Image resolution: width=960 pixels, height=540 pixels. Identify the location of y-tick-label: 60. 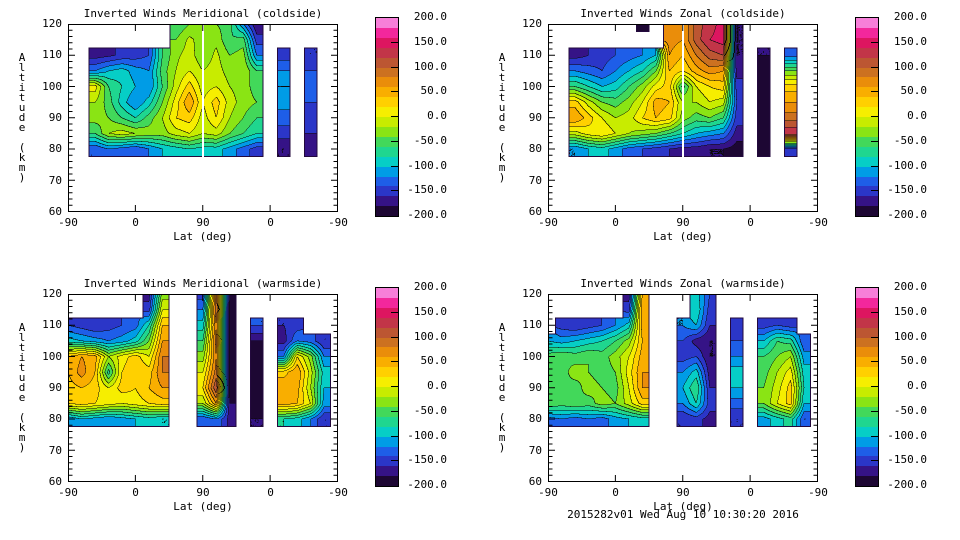
(55, 481).